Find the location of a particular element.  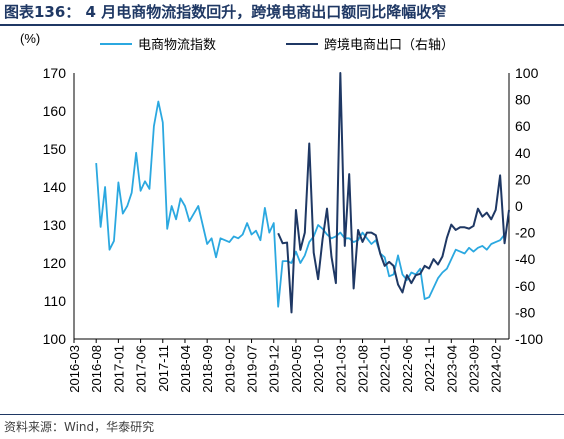

x-tick-label: 2016-08 is located at coordinates (96, 369).